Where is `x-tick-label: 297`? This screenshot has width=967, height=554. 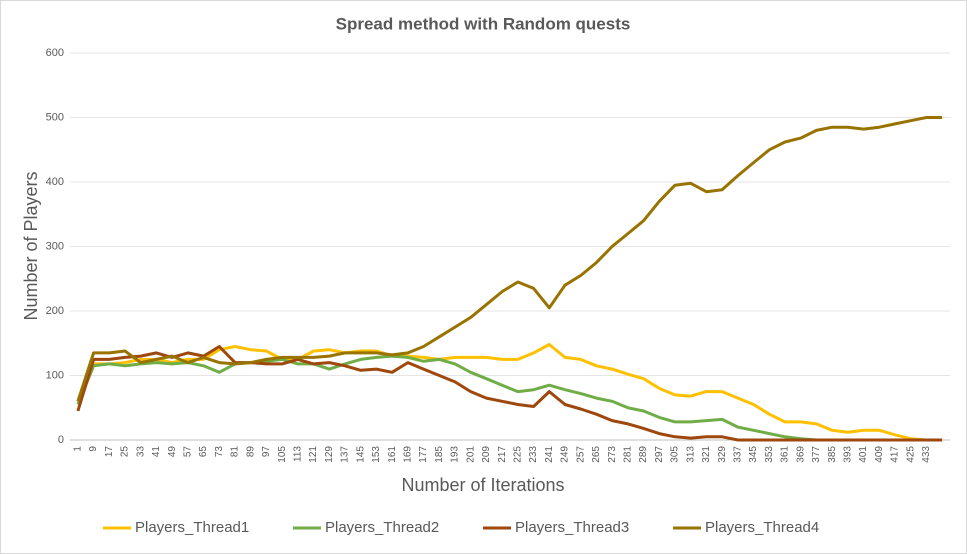
x-tick-label: 297 is located at coordinates (659, 454).